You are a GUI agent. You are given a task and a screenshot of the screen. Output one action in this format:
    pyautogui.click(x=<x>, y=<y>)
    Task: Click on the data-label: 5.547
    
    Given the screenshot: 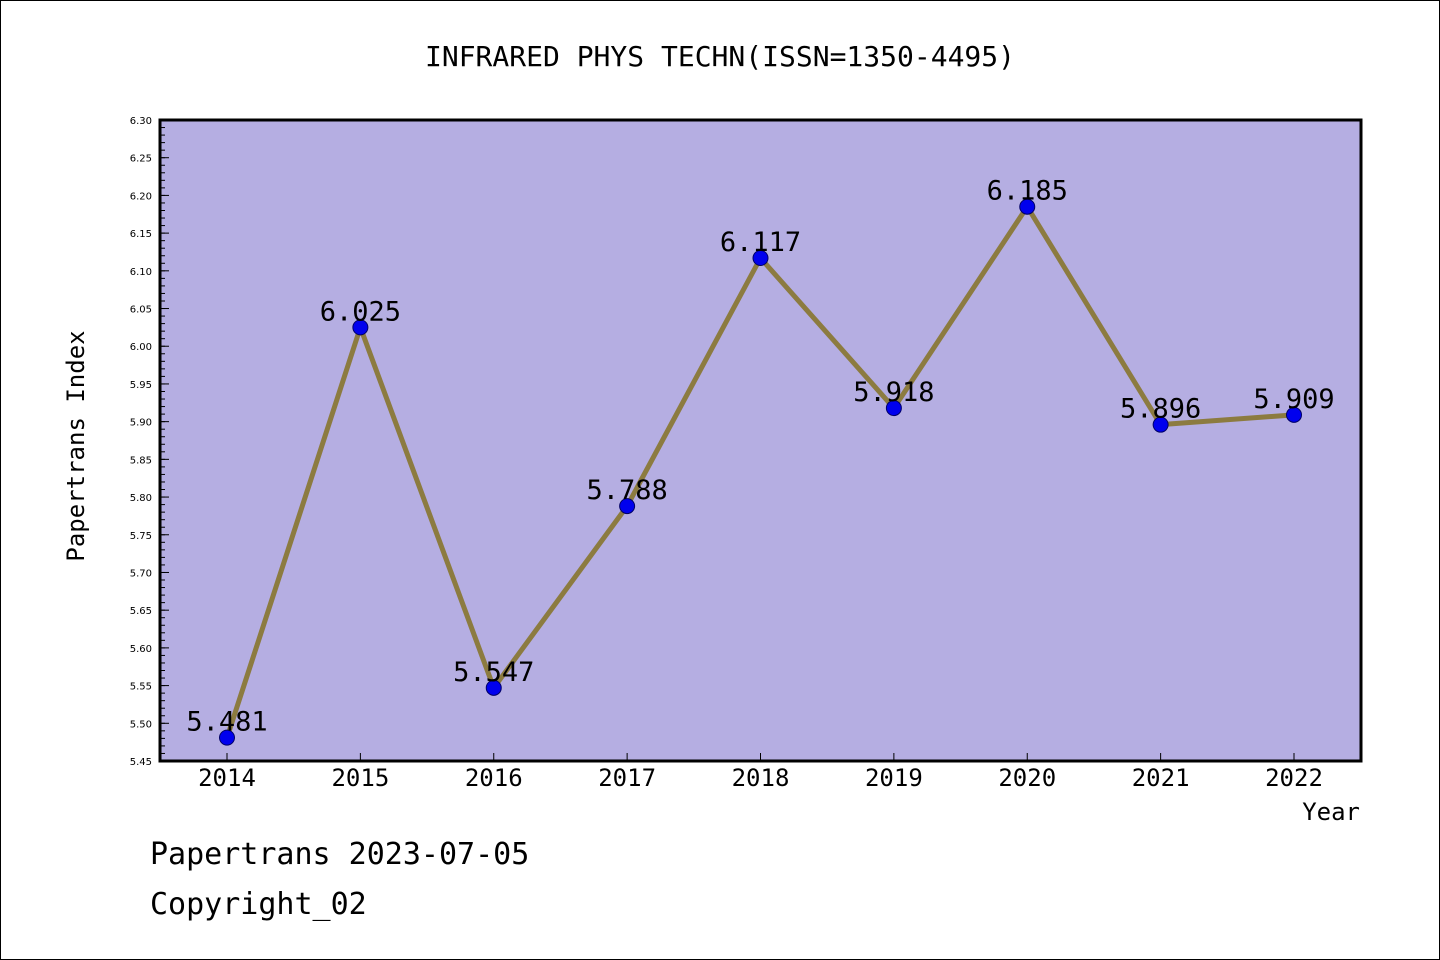 What is the action you would take?
    pyautogui.click(x=493, y=672)
    